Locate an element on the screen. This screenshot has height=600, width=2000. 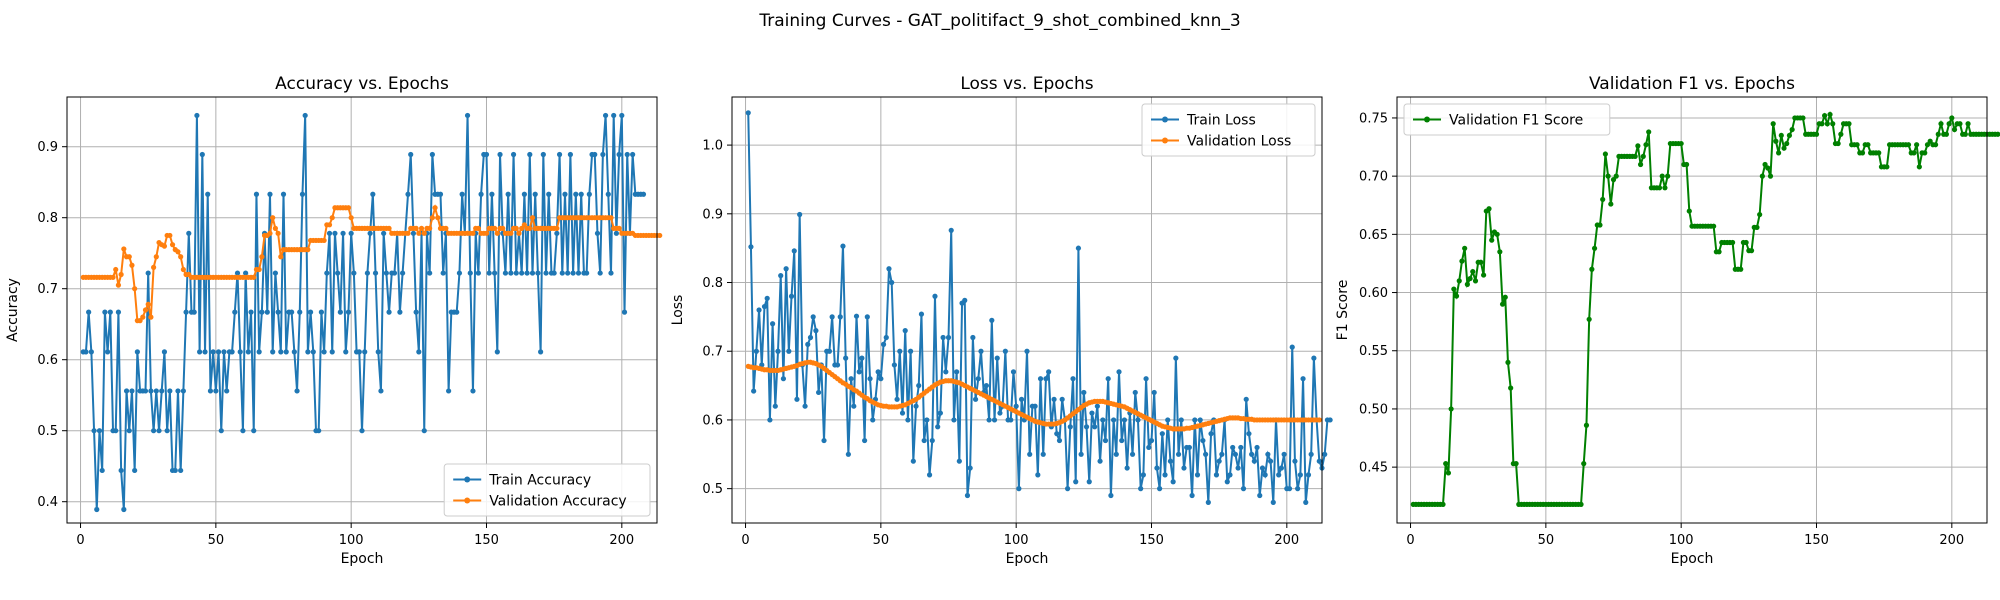
chart-1-series-validation-accuracy is located at coordinates (371, 263).